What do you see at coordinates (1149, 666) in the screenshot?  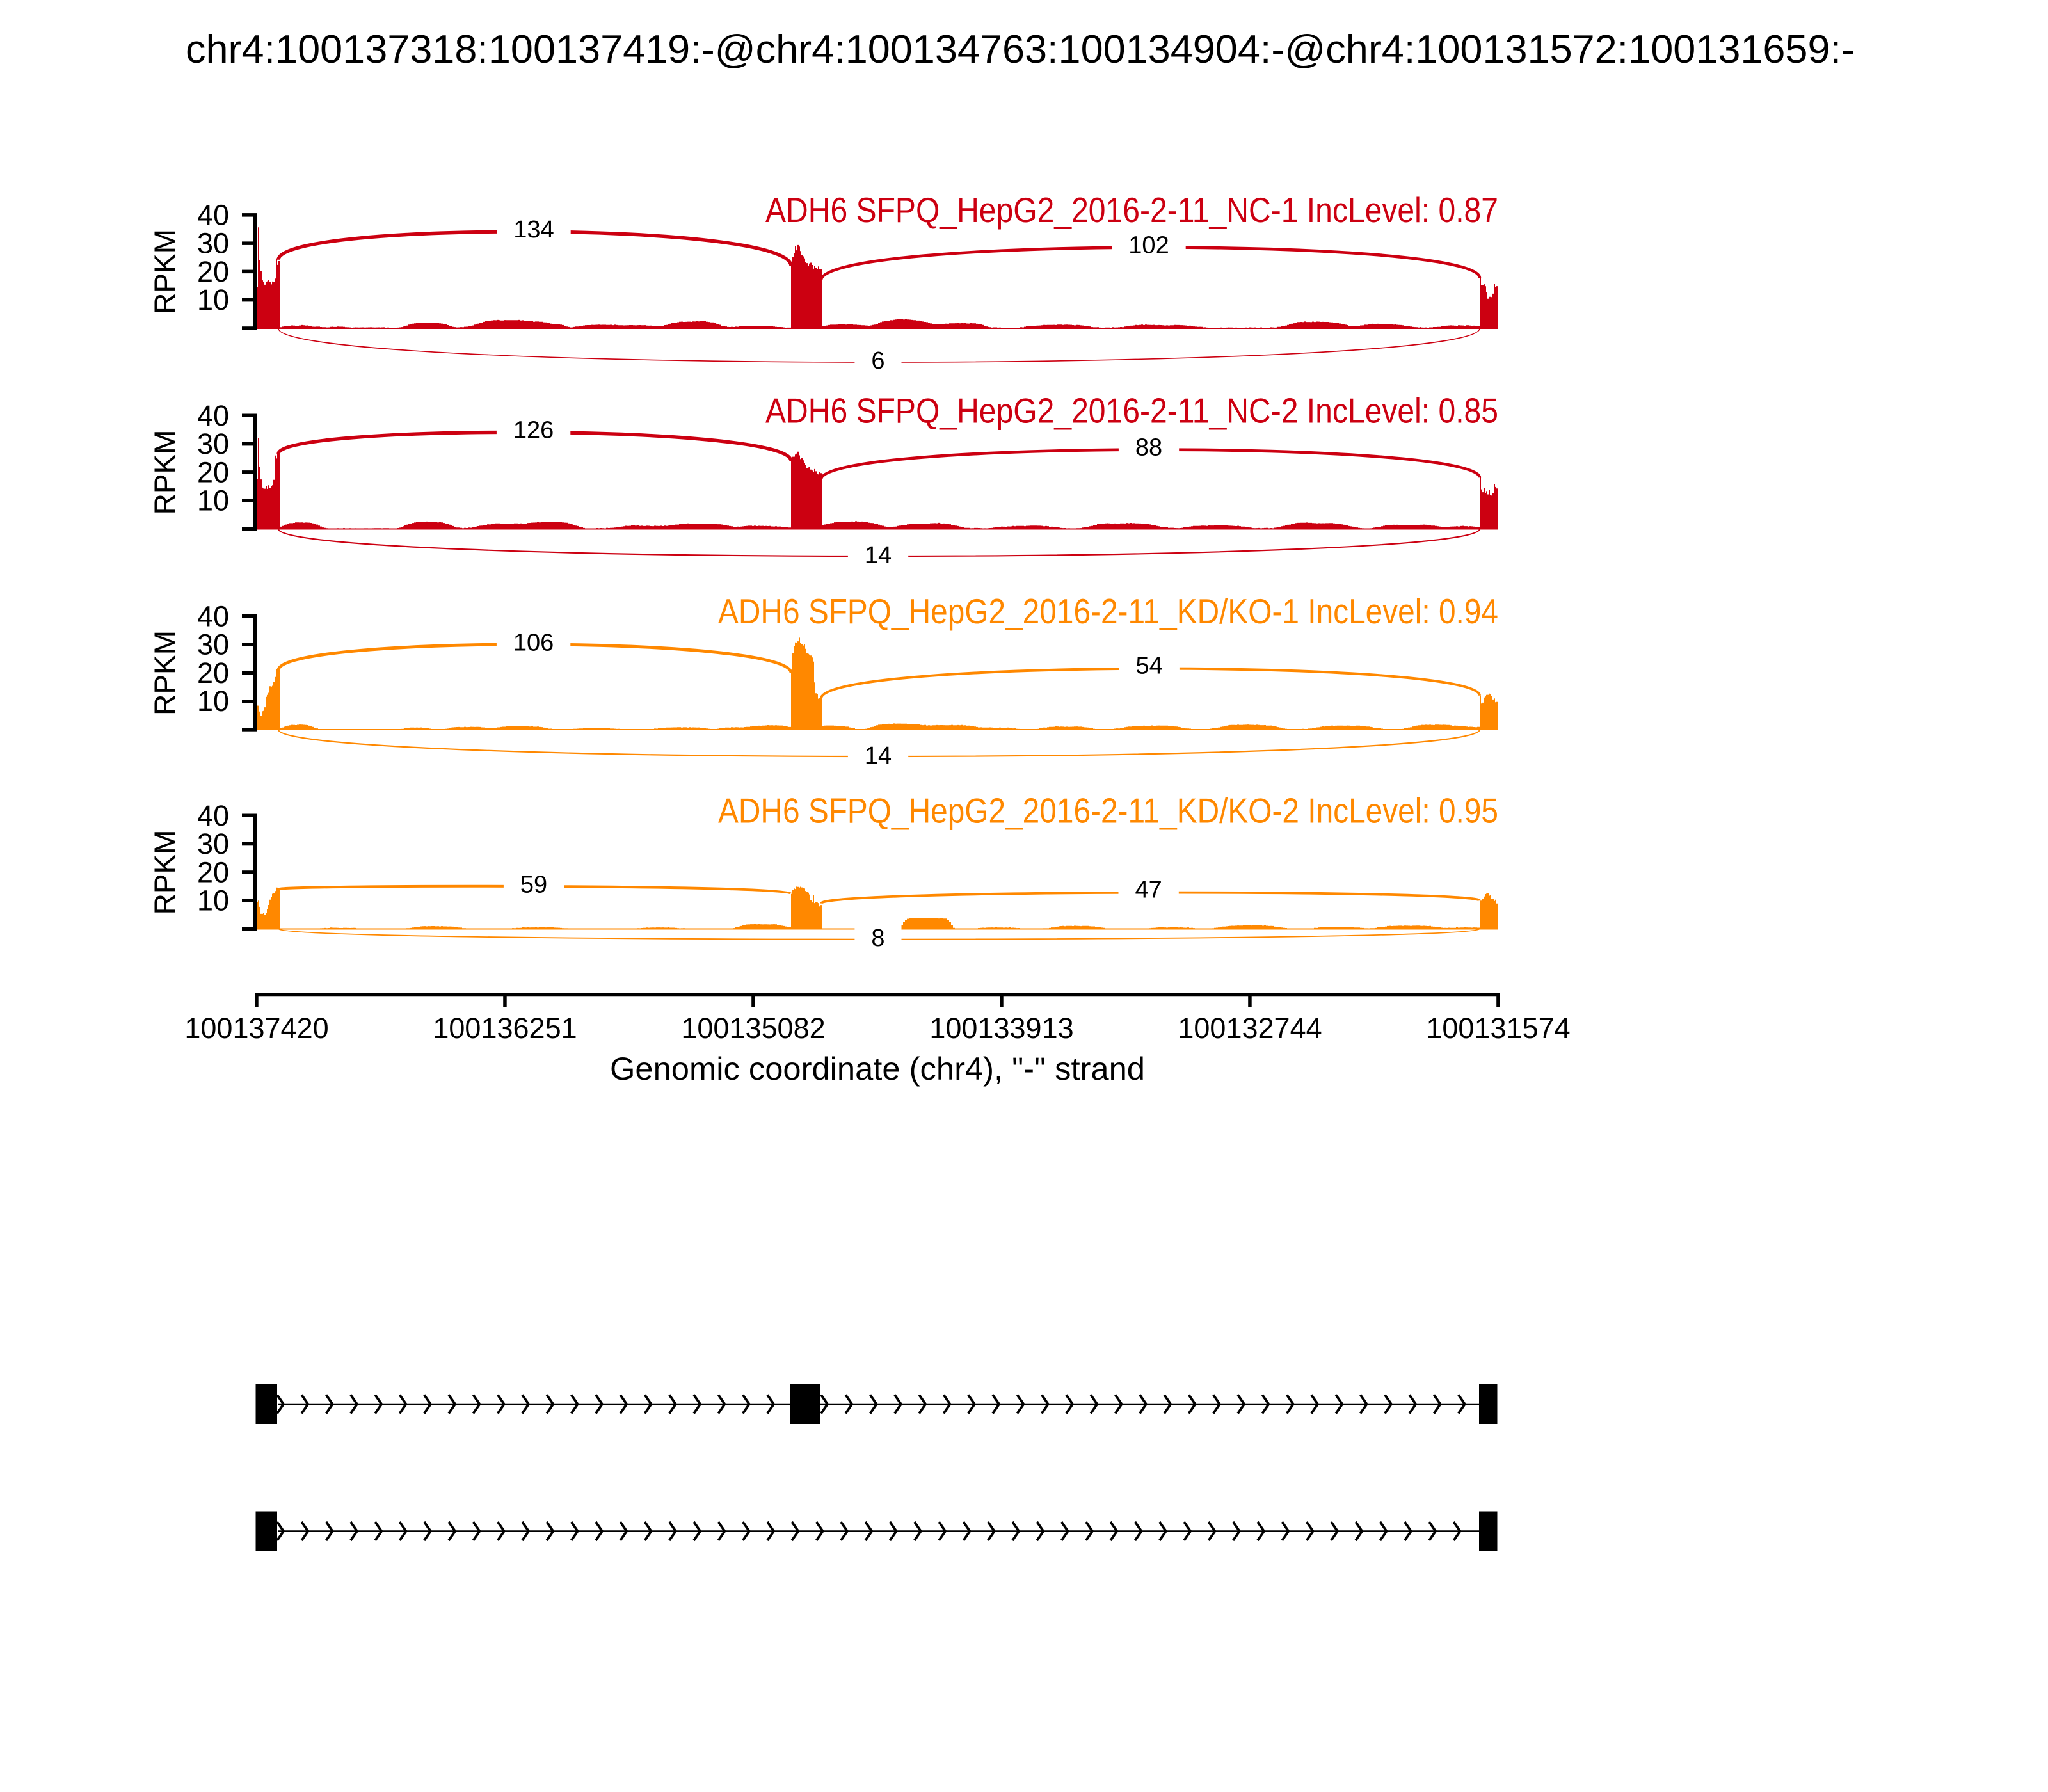 I see `svg-text: 54` at bounding box center [1149, 666].